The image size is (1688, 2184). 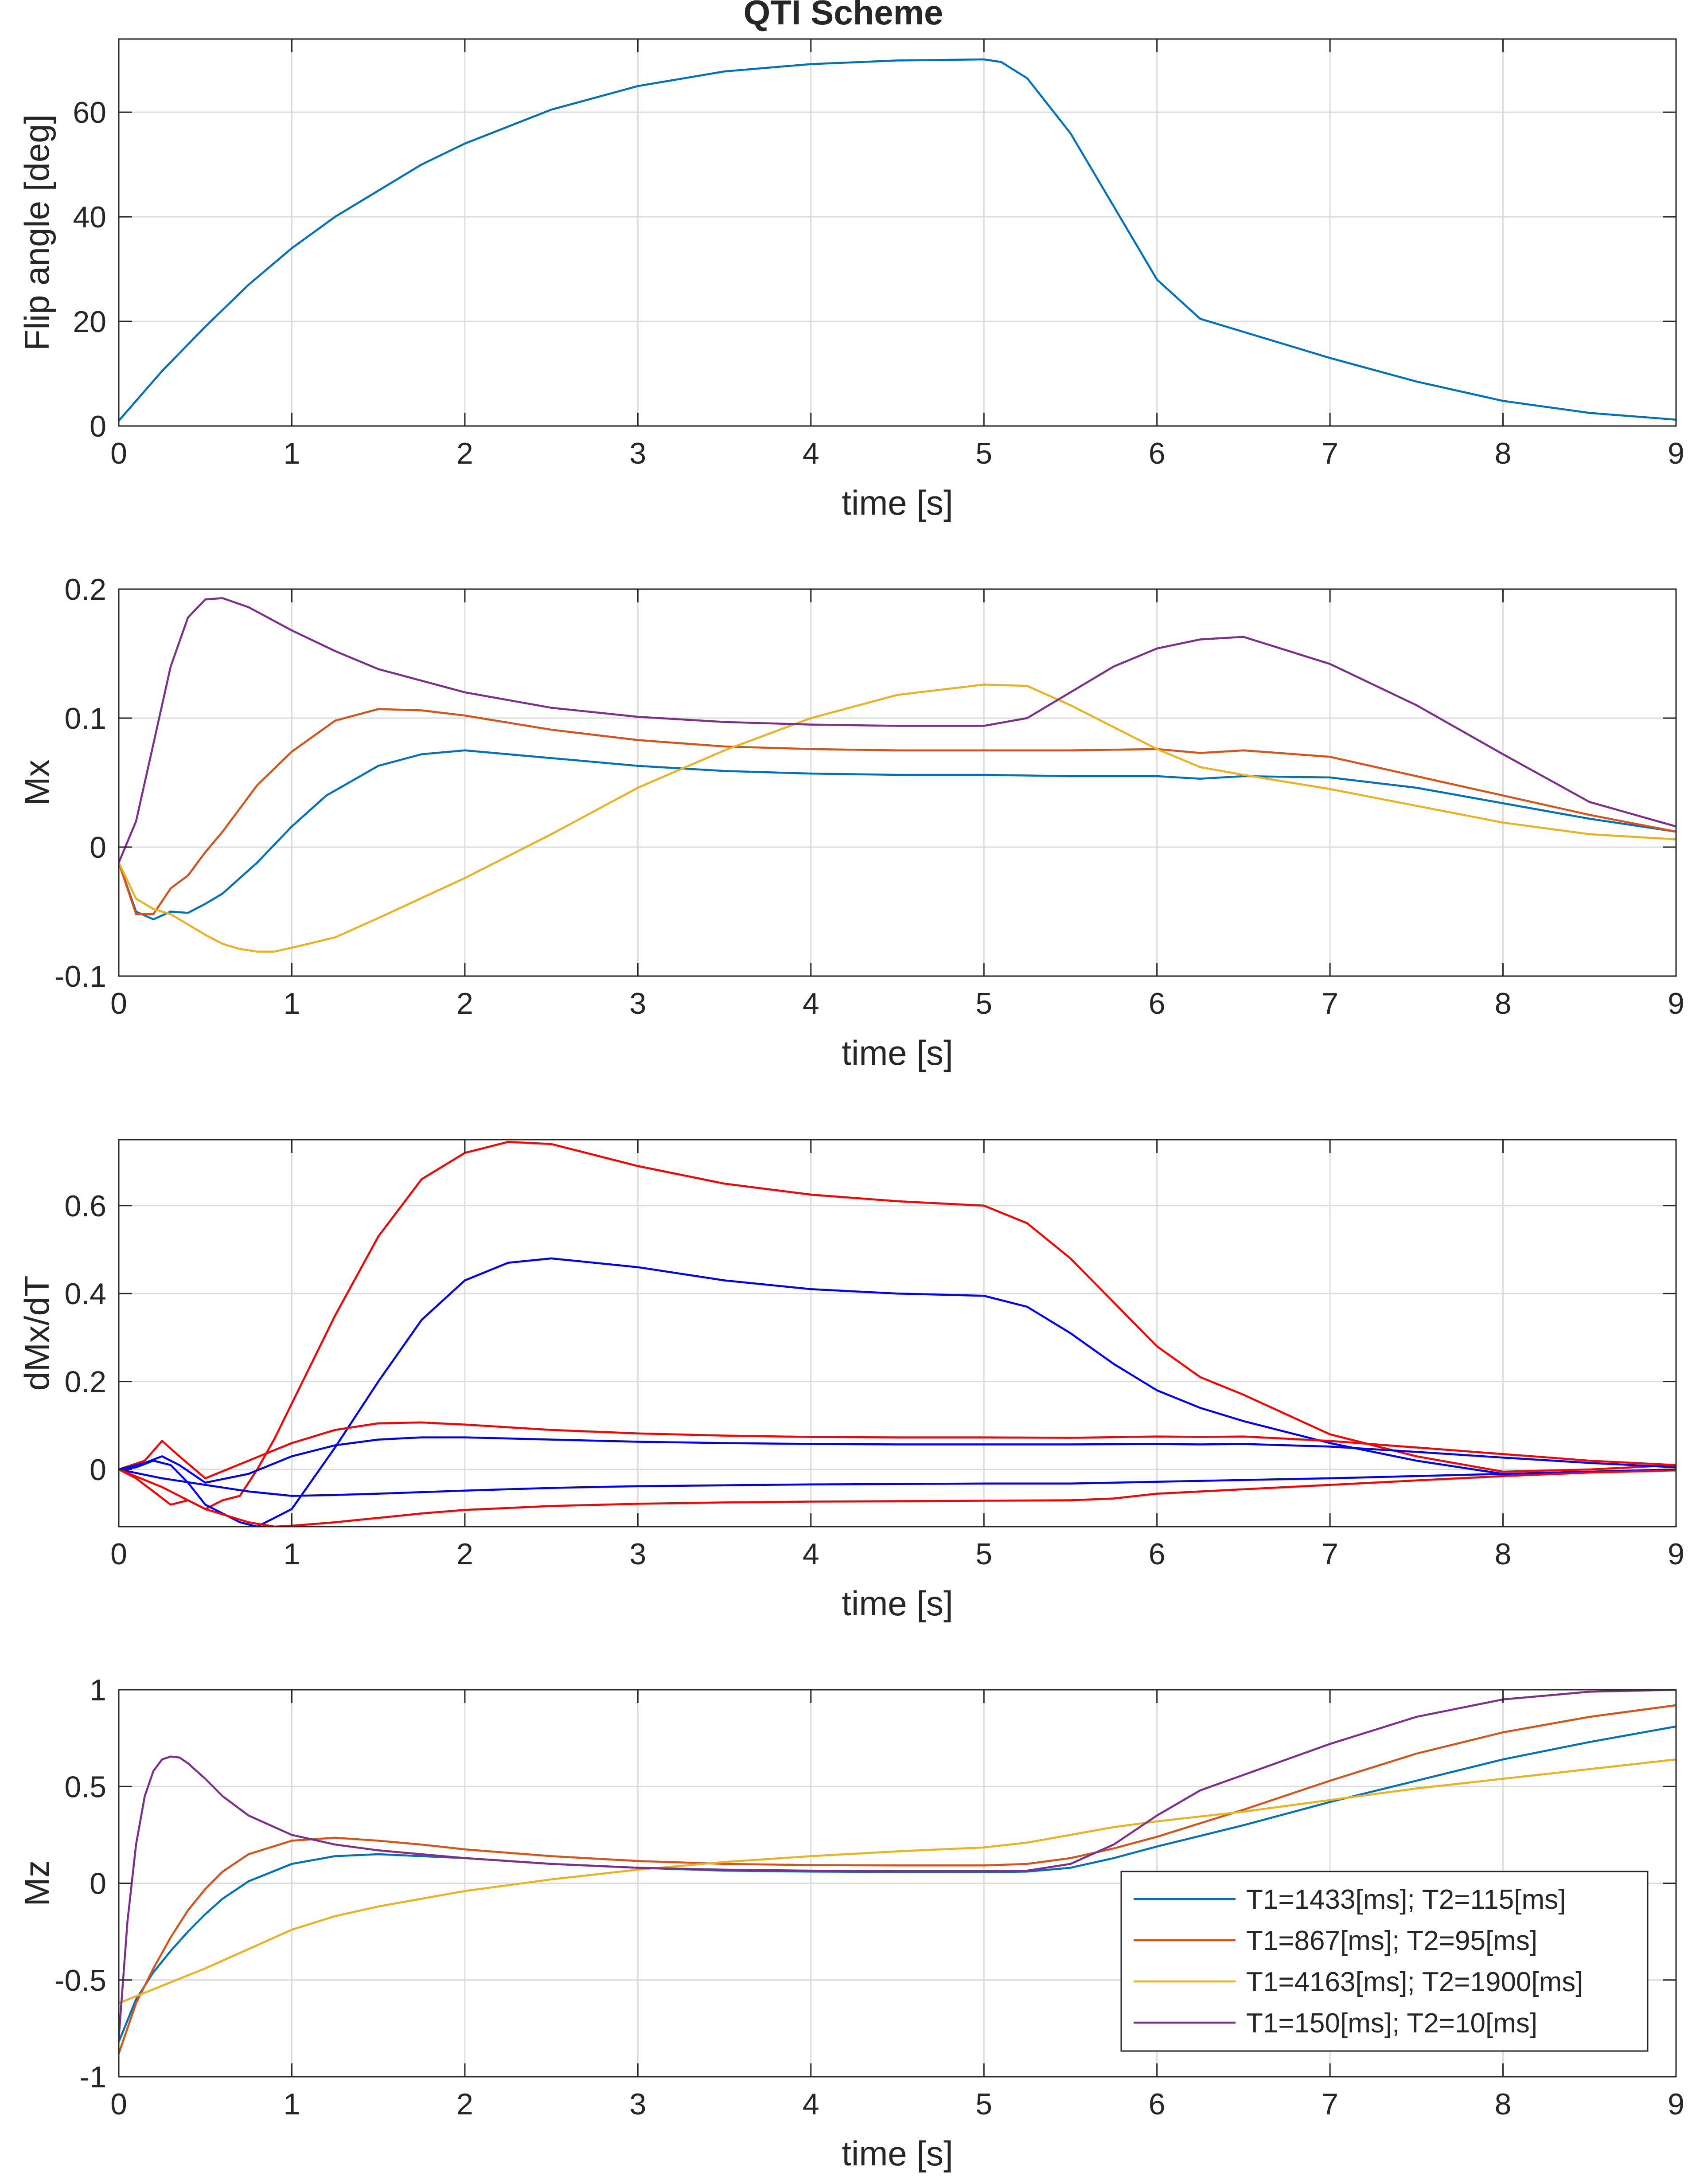 What do you see at coordinates (85, 1206) in the screenshot?
I see `y-tick-label: 0.6` at bounding box center [85, 1206].